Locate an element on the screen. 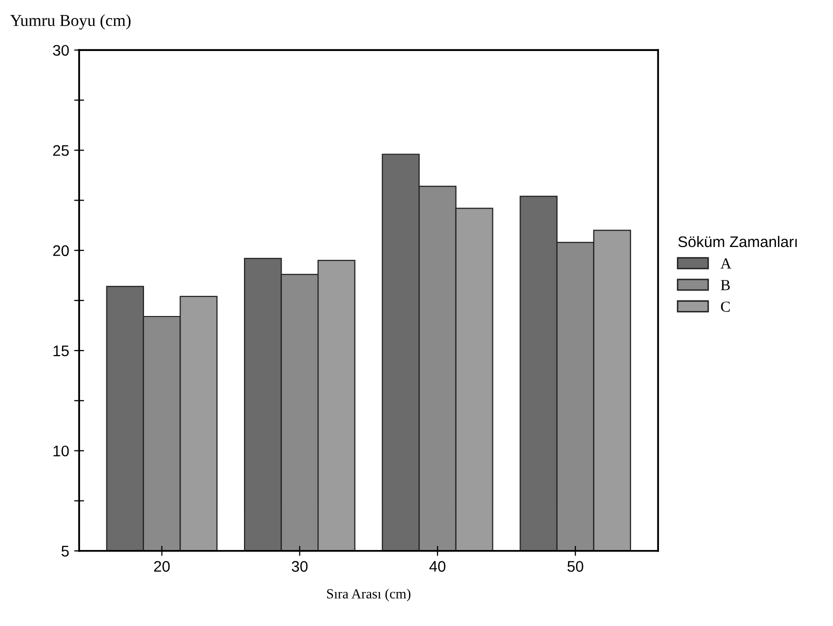  legend-label: B is located at coordinates (725, 285).